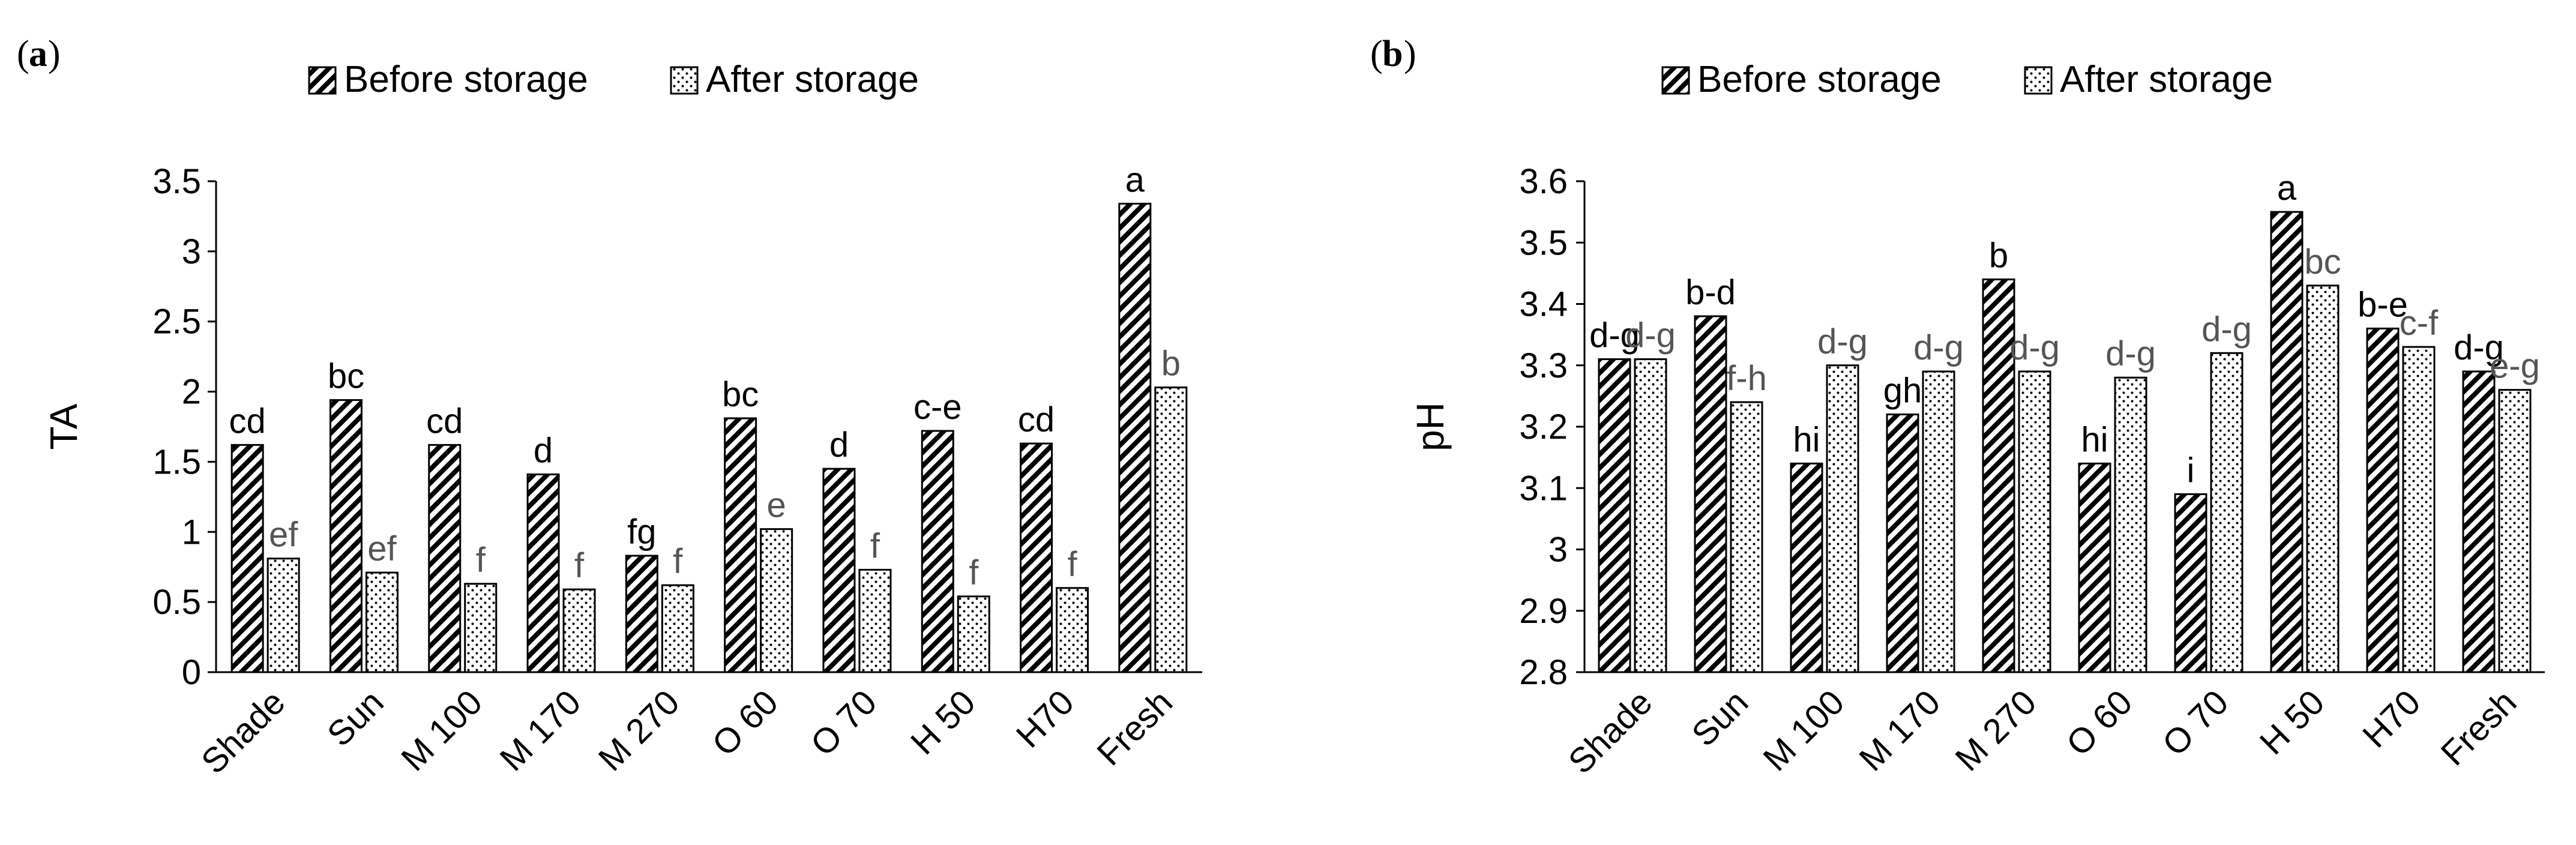 This screenshot has height=845, width=2576. I want to click on x-category-label: M 100, so click(1804, 730).